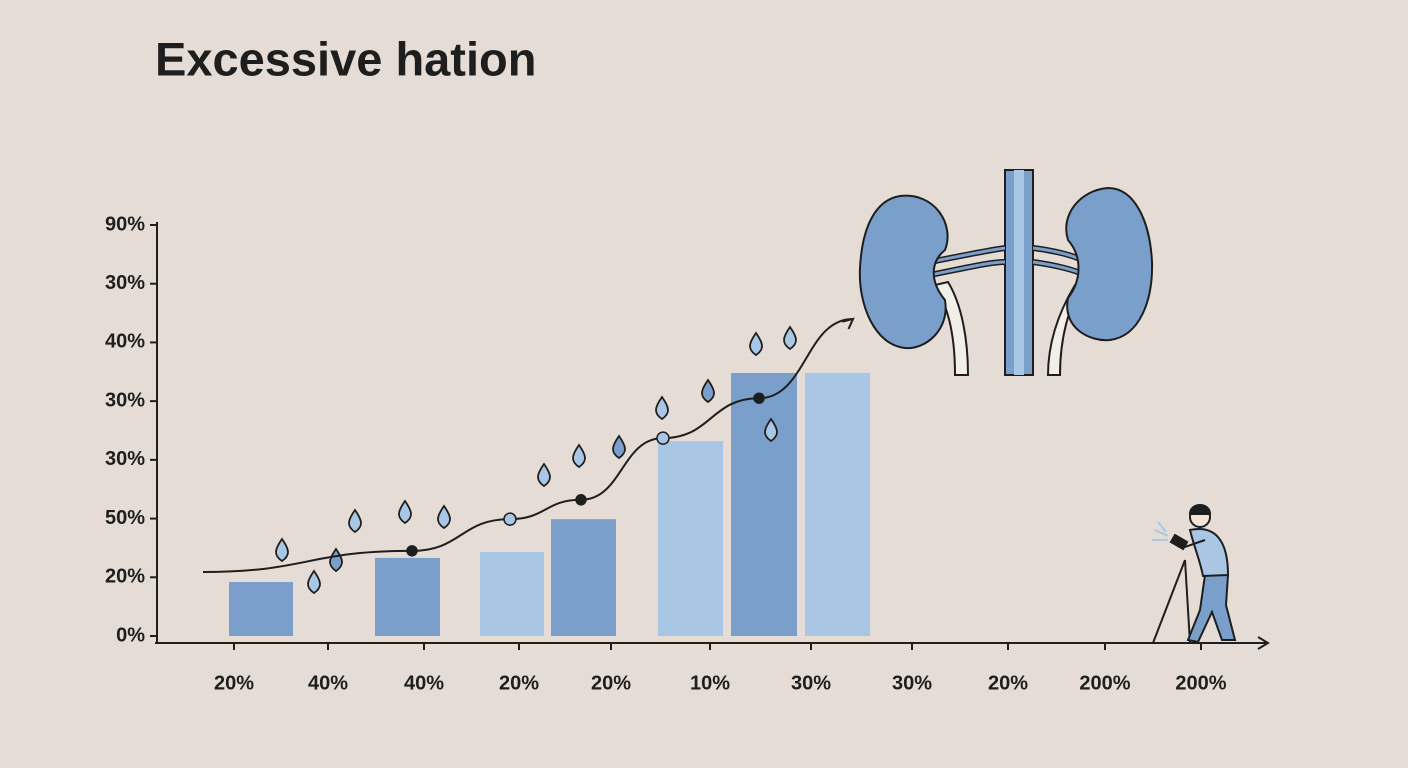 The image size is (1408, 768). Describe the element at coordinates (1211, 609) in the screenshot. I see `legs` at that location.